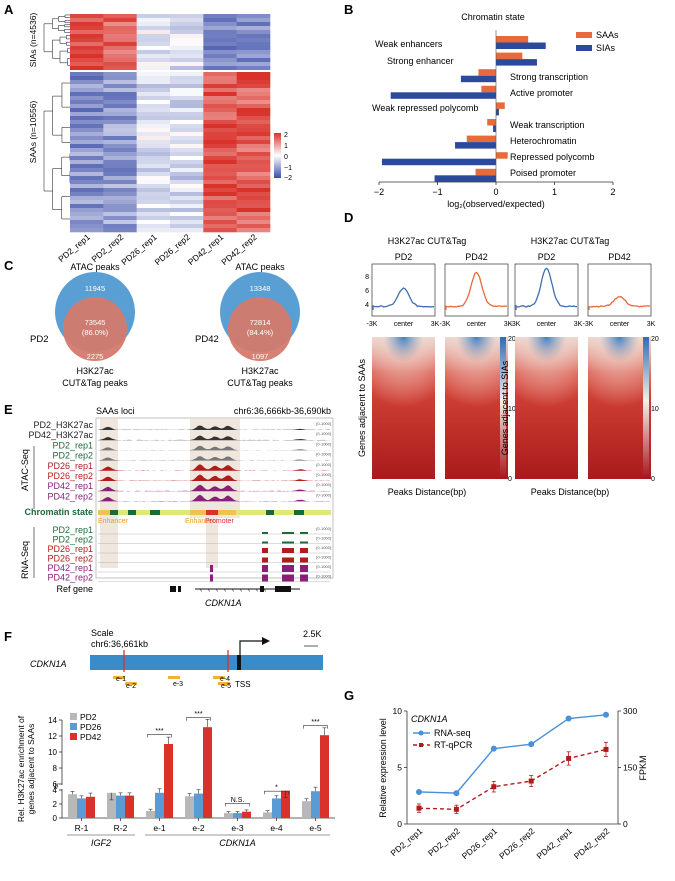 This screenshot has width=675, height=881. What do you see at coordinates (425, 108) in the screenshot?
I see `category-label: Weak repressed polycomb` at bounding box center [425, 108].